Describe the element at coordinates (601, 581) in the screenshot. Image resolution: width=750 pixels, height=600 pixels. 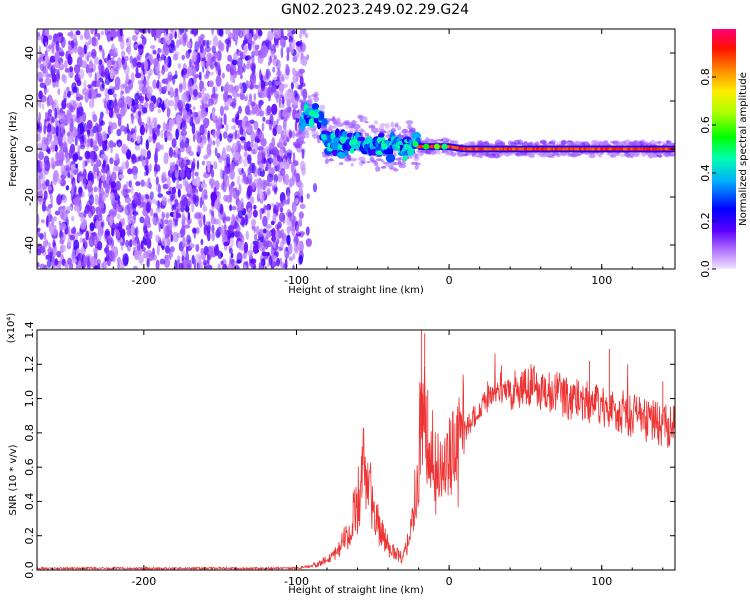
I see `snr-x-tick-label: 100` at that location.